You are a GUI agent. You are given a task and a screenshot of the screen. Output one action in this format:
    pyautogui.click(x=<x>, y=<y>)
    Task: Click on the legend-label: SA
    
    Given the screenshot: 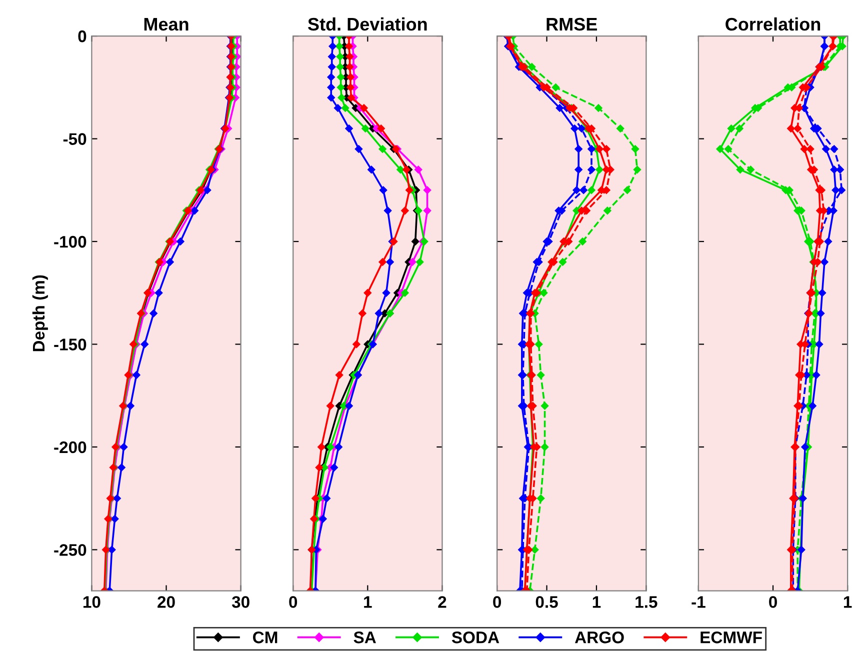 What is the action you would take?
    pyautogui.click(x=365, y=638)
    